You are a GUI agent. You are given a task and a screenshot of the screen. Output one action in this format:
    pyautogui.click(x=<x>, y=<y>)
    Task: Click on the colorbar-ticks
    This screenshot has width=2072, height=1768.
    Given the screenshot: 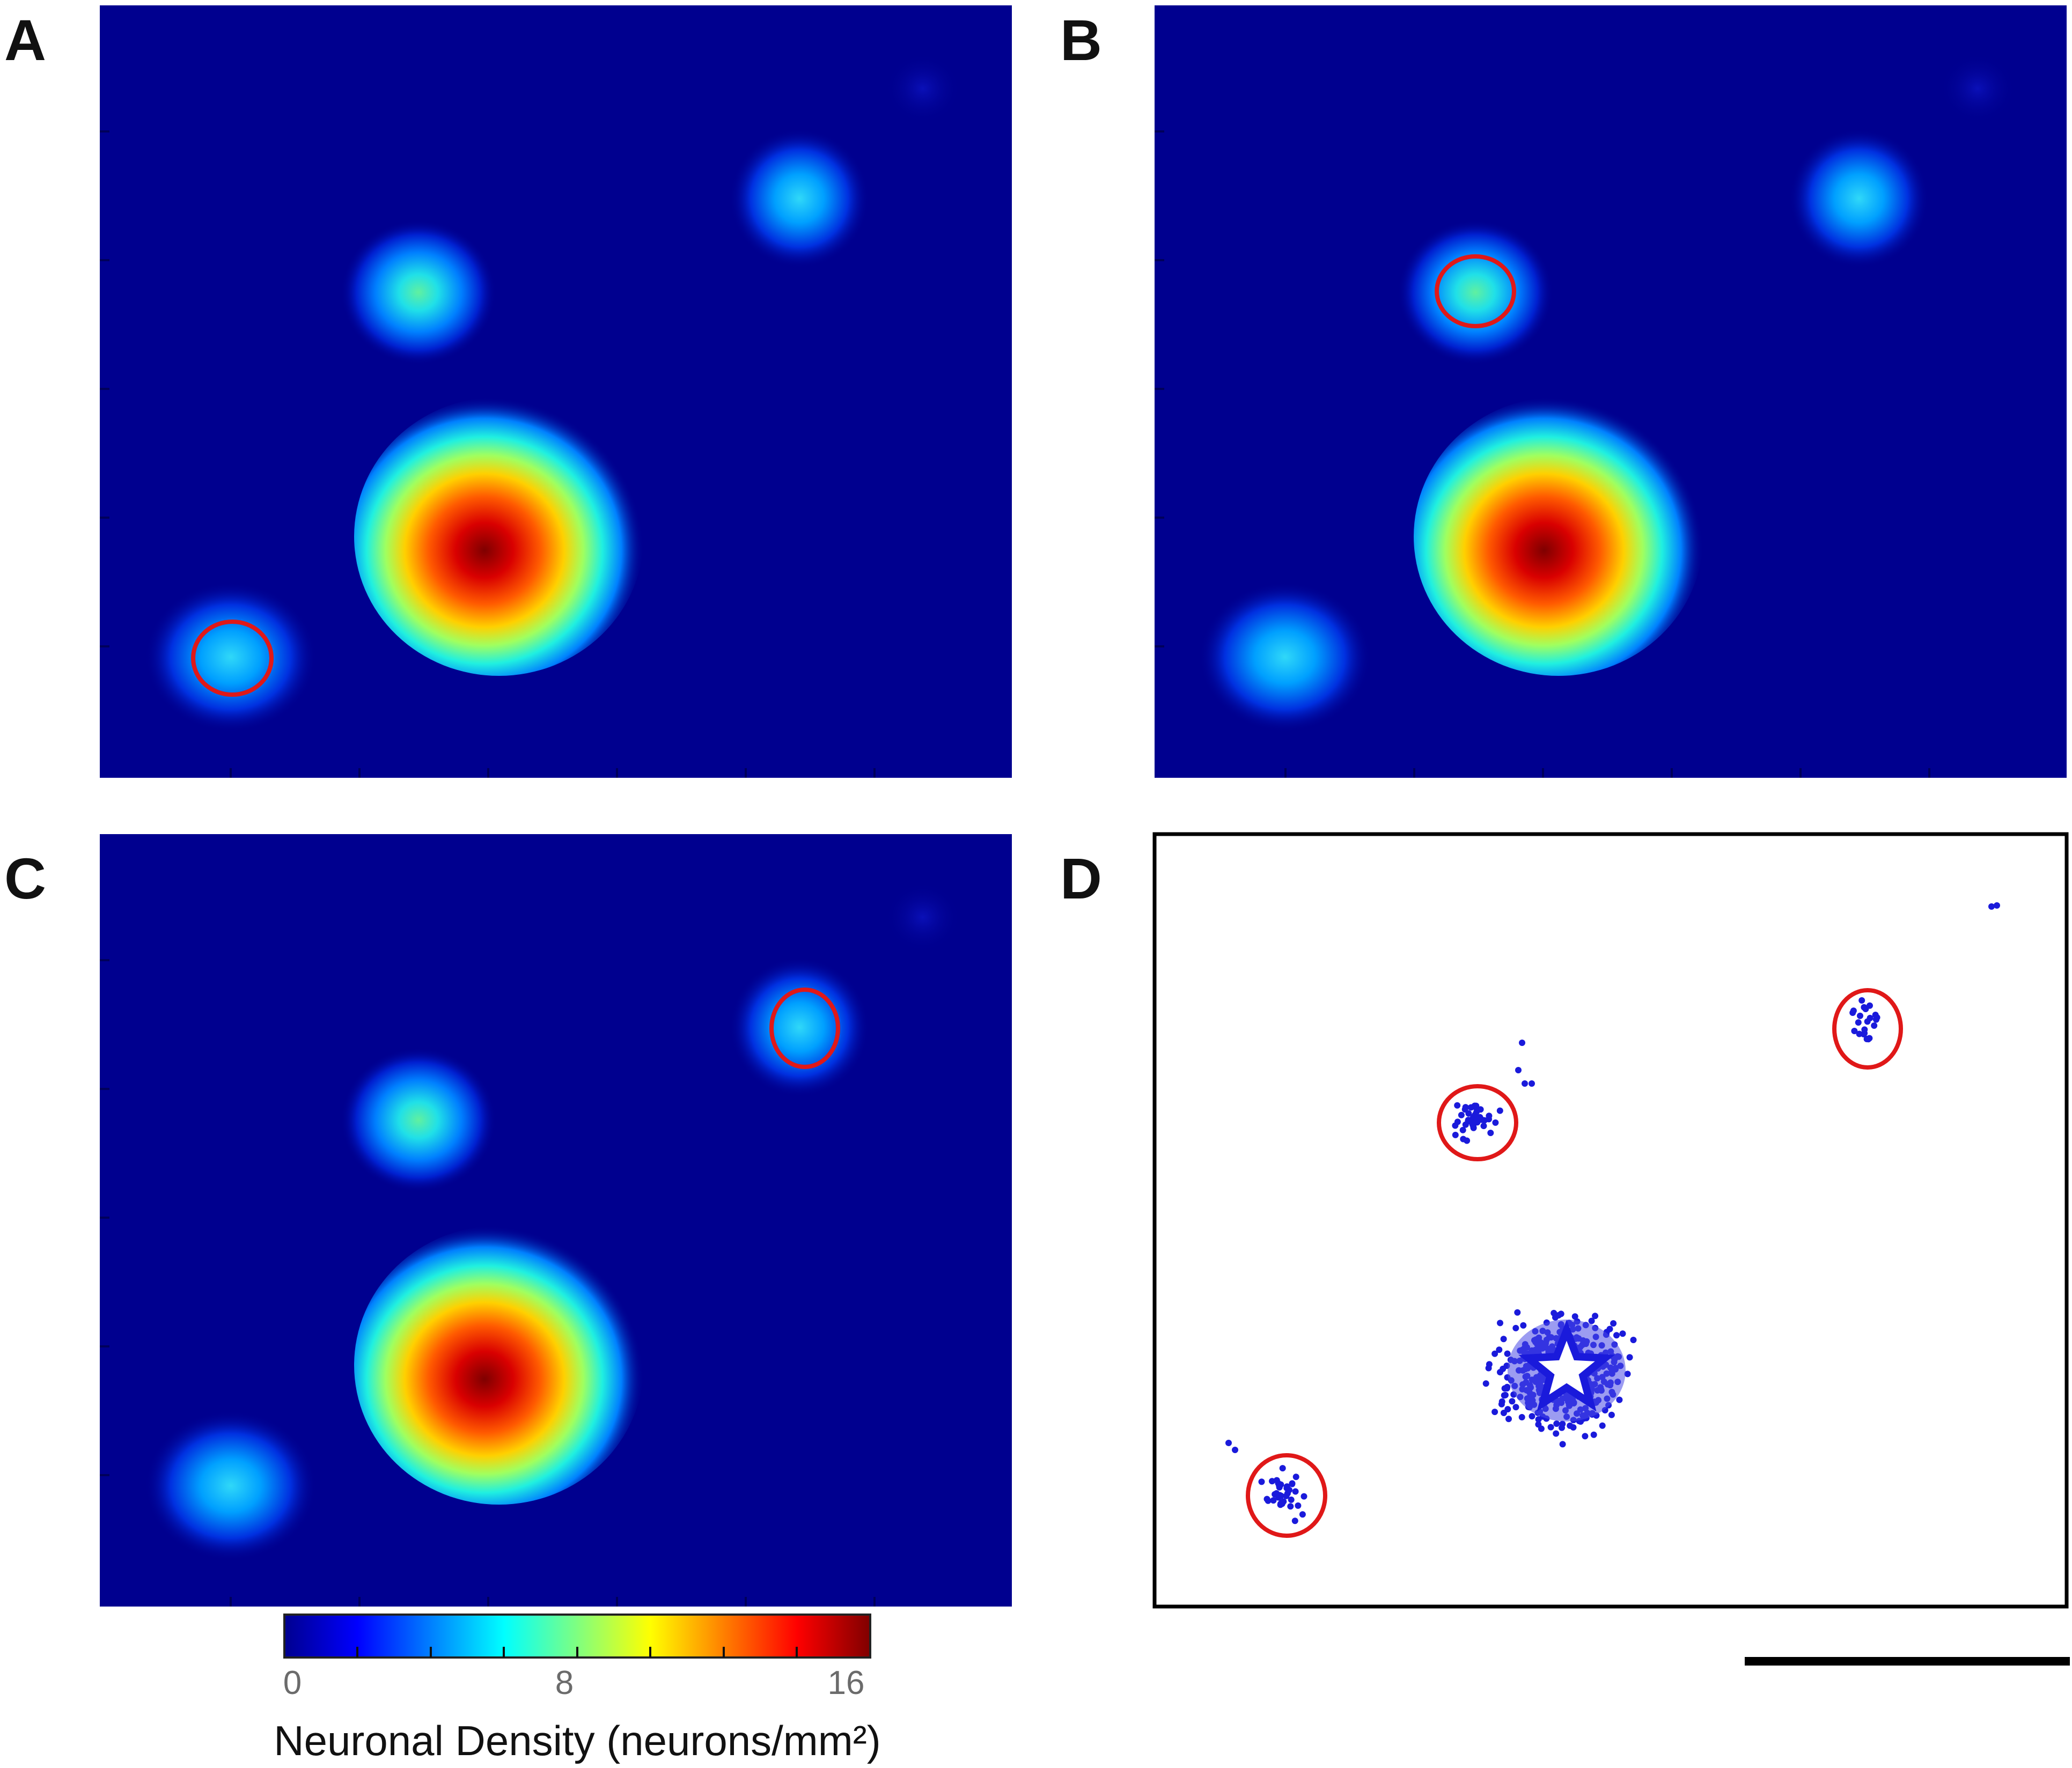 What is the action you would take?
    pyautogui.click(x=577, y=1652)
    